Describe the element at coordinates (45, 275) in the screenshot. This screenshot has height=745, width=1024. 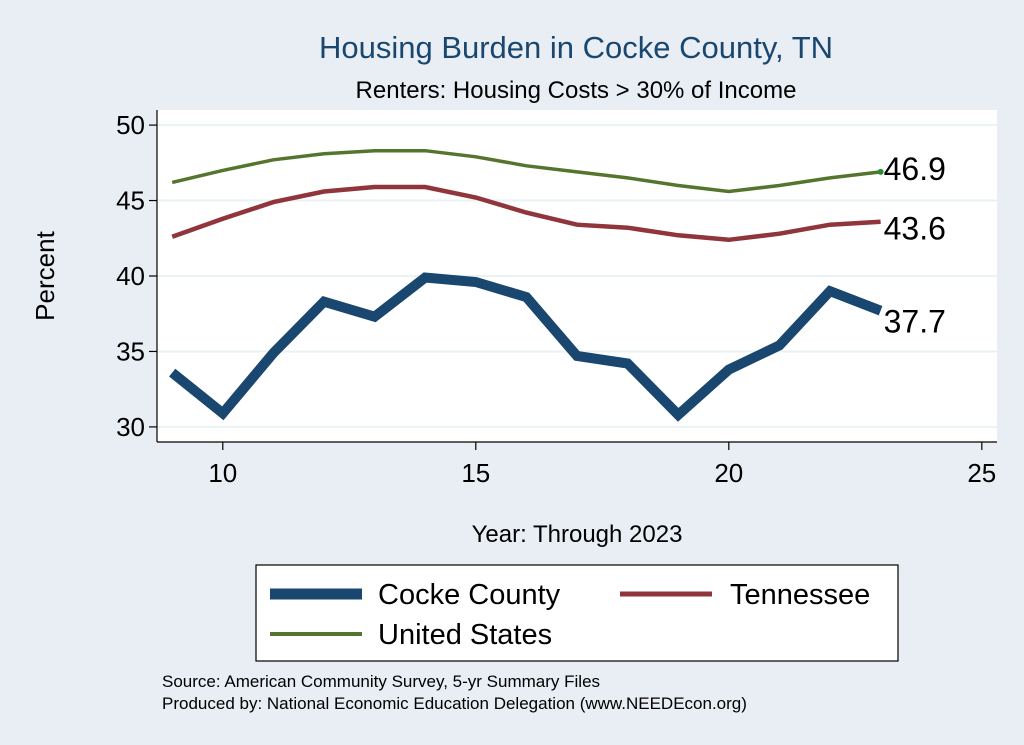
I see `y-axis-title: Percent` at that location.